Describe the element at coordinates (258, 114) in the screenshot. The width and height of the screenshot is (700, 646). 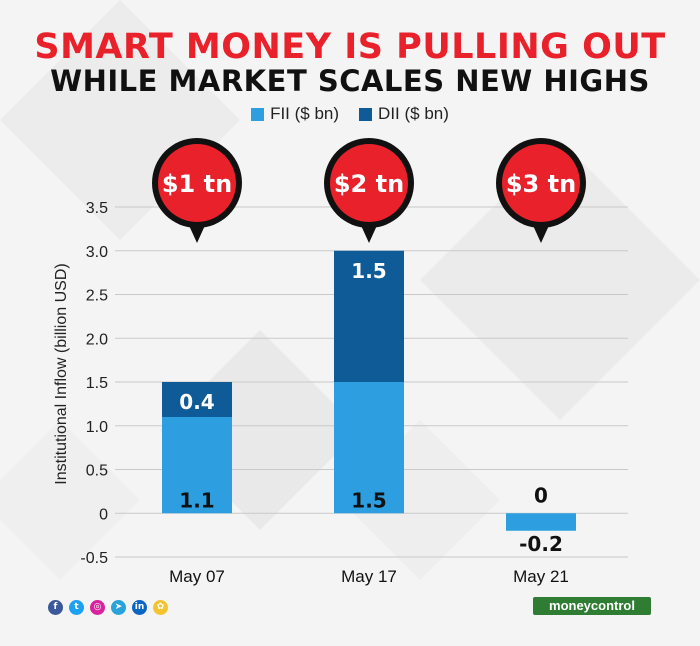
I see `legend-swatch-fii` at that location.